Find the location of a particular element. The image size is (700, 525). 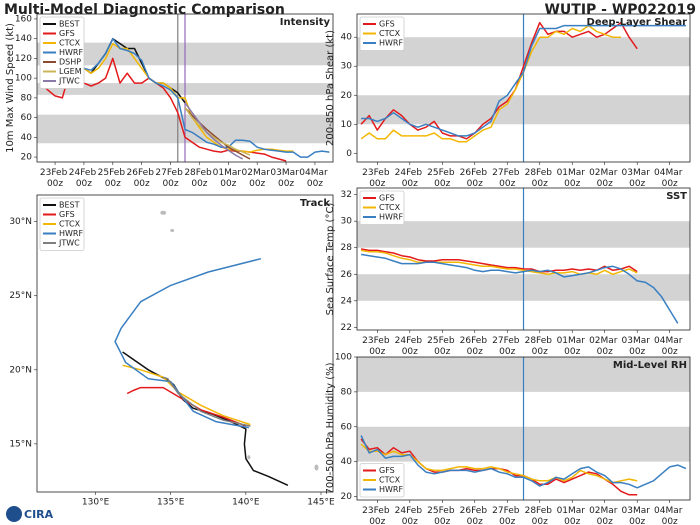

logo-disc is located at coordinates (14, 514).